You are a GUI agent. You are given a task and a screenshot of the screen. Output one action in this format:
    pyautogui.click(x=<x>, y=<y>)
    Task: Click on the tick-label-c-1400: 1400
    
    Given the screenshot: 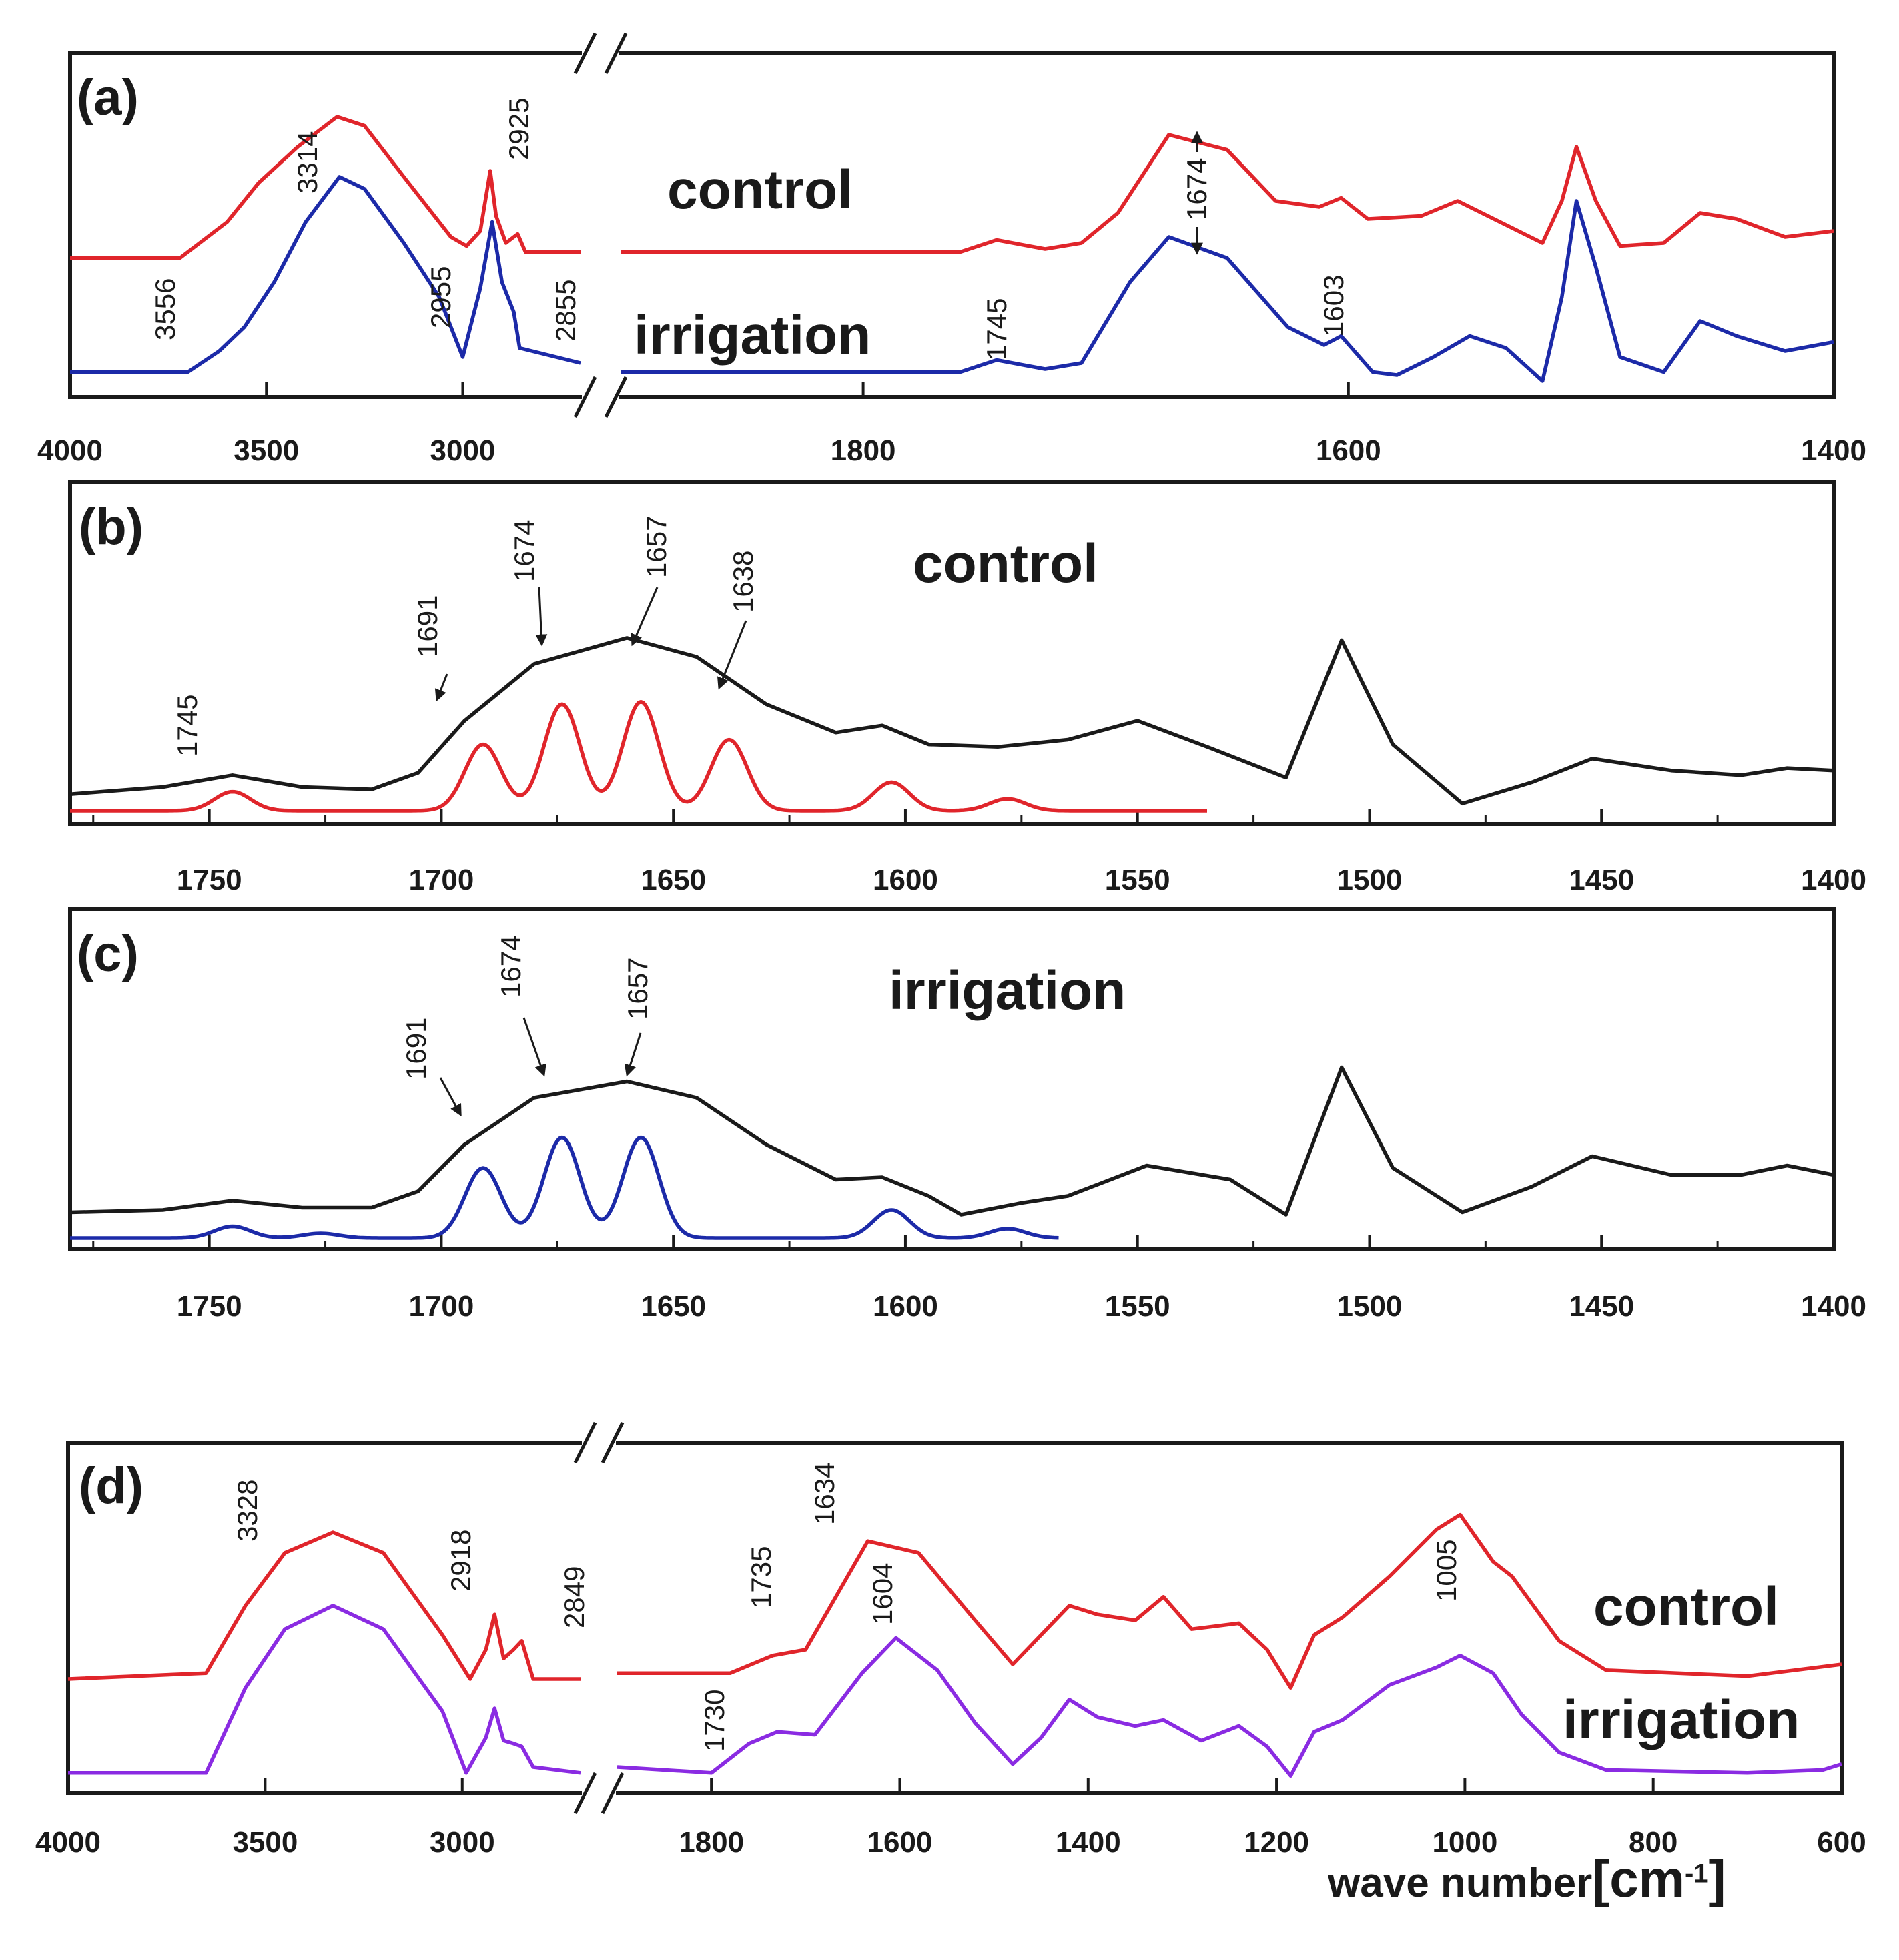 What is the action you would take?
    pyautogui.click(x=1833, y=1306)
    